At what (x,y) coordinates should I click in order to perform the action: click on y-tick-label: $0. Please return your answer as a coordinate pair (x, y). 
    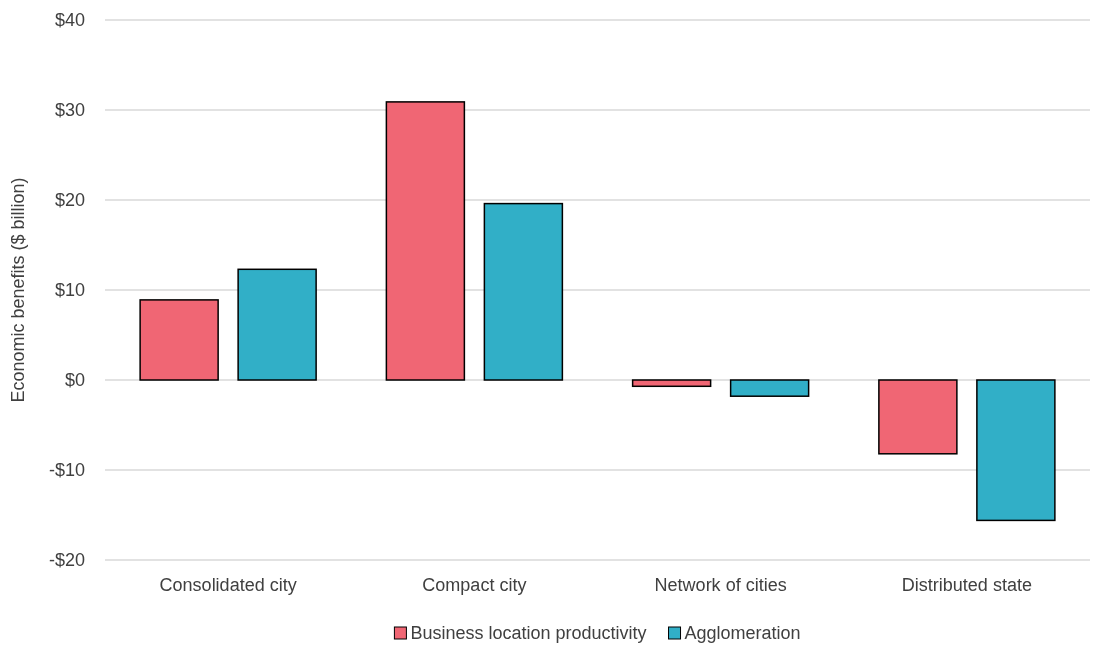
    Looking at the image, I should click on (74, 380).